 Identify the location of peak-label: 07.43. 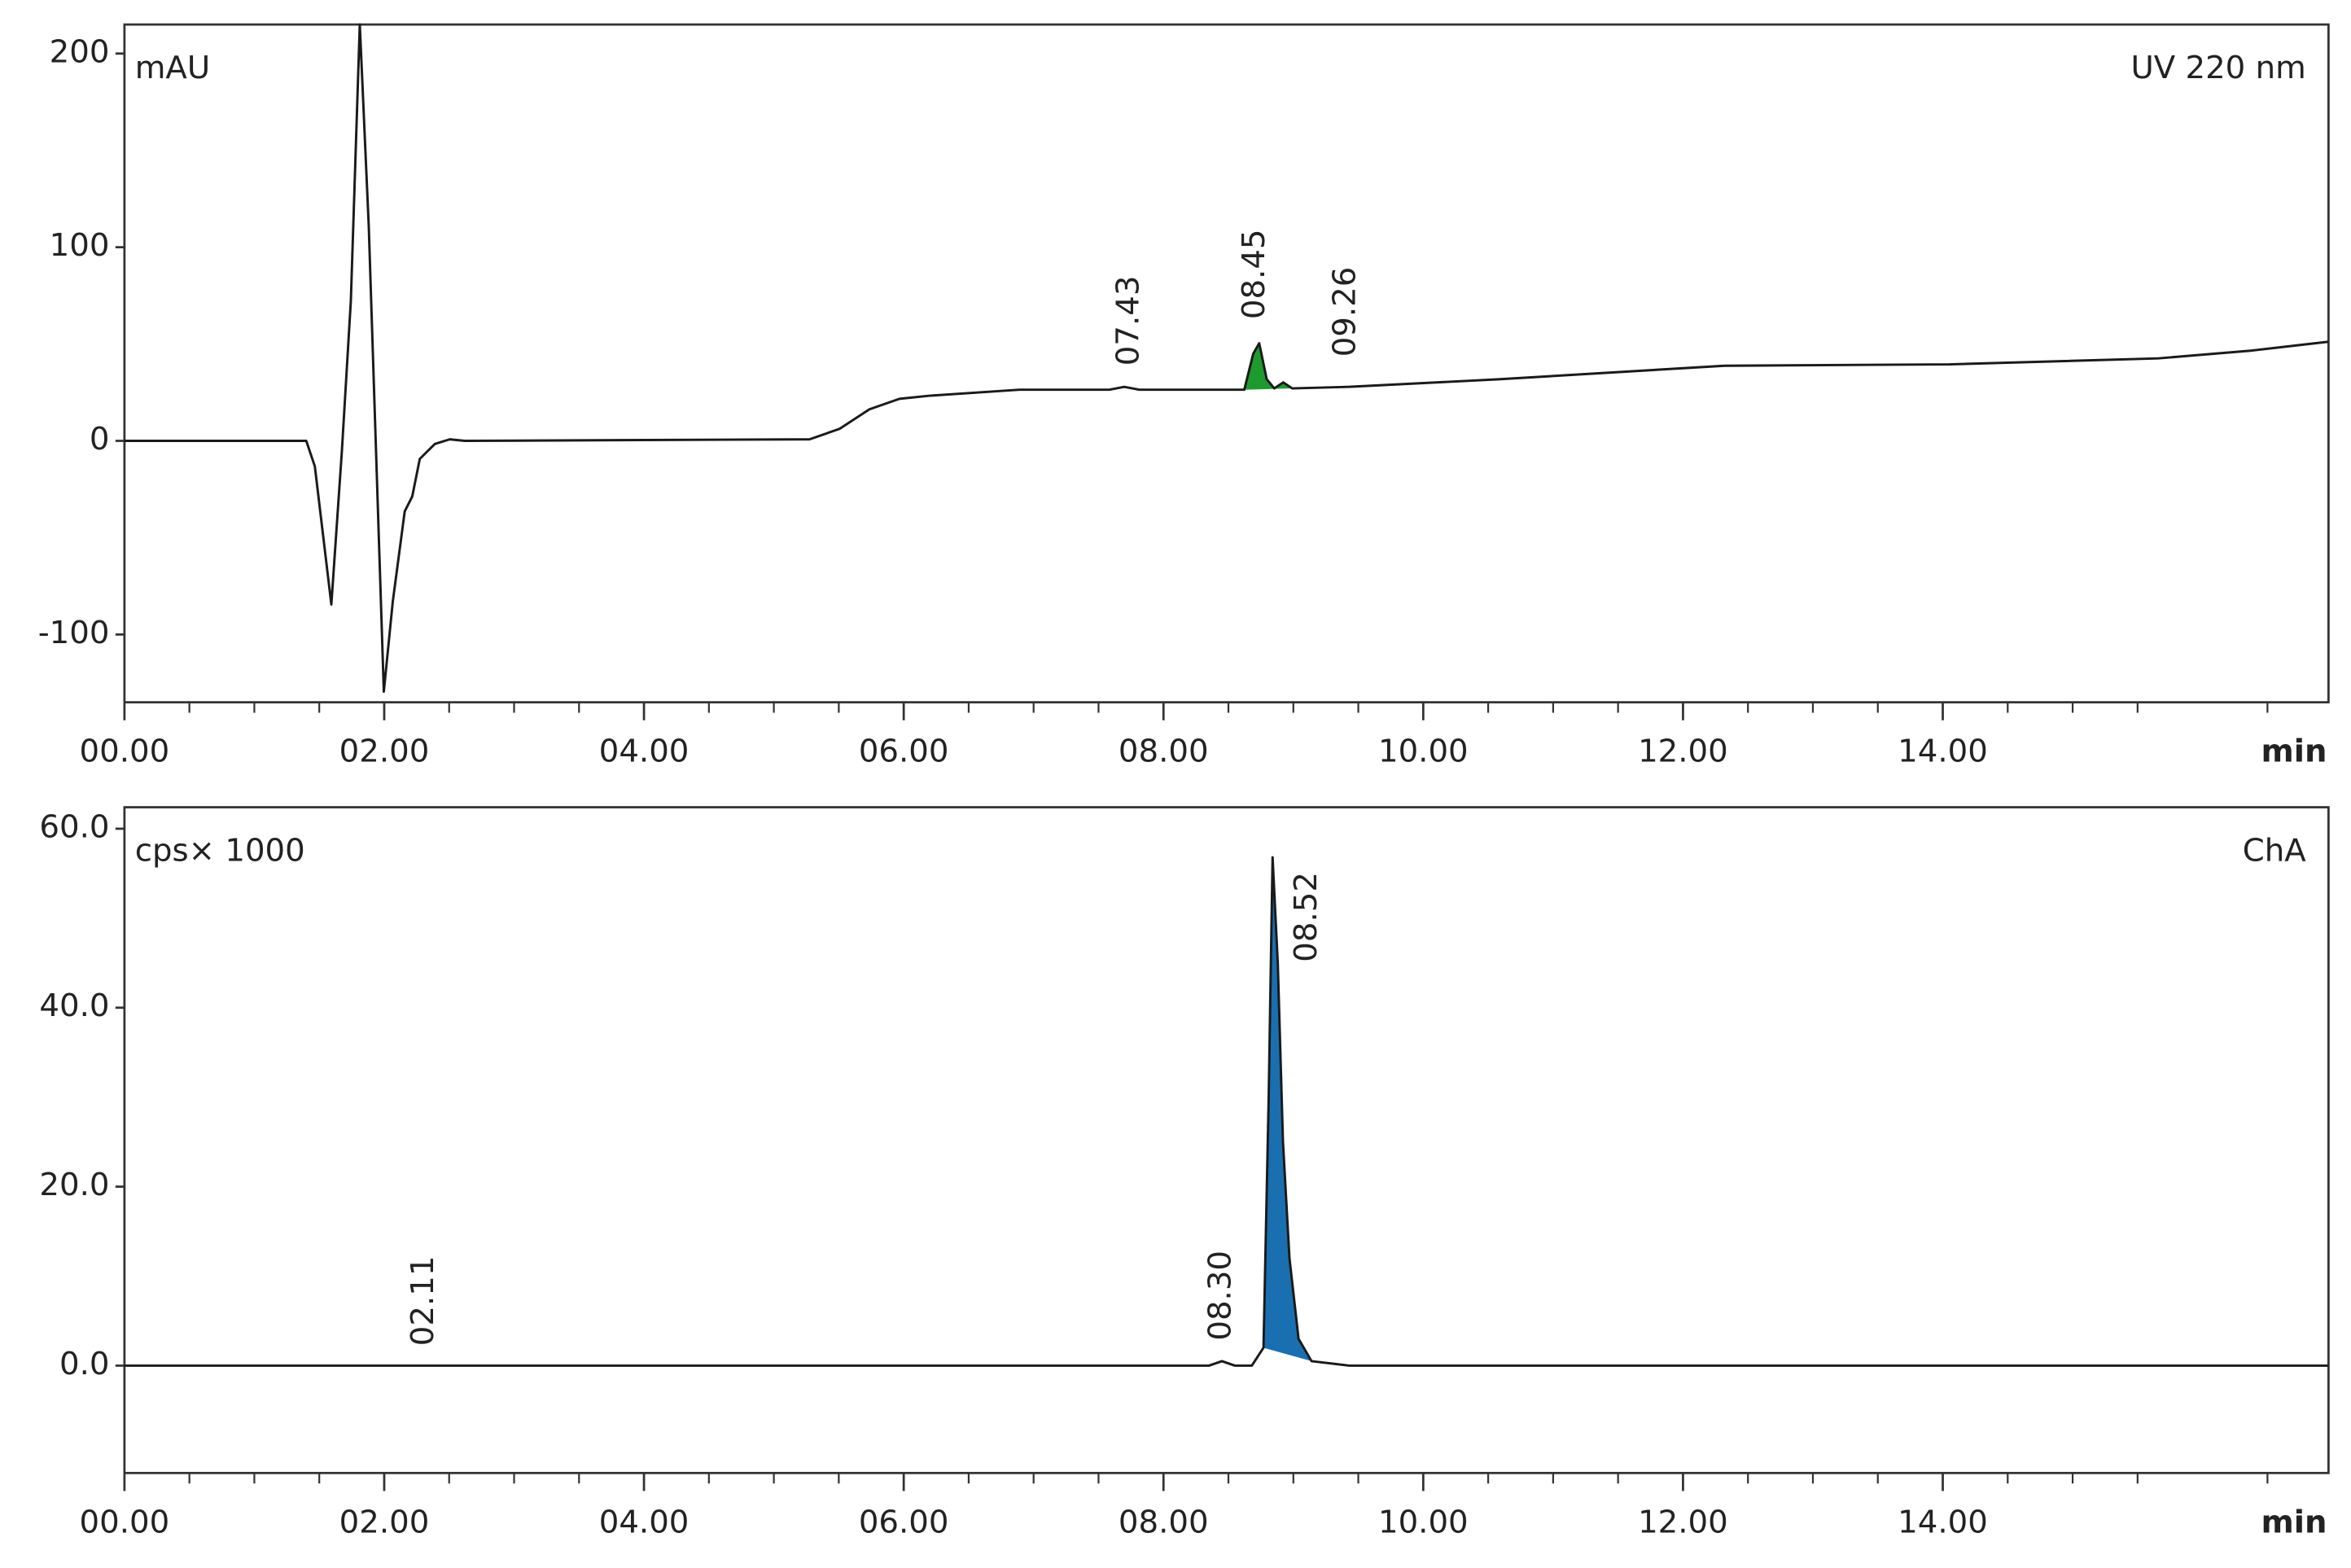
(1128, 321).